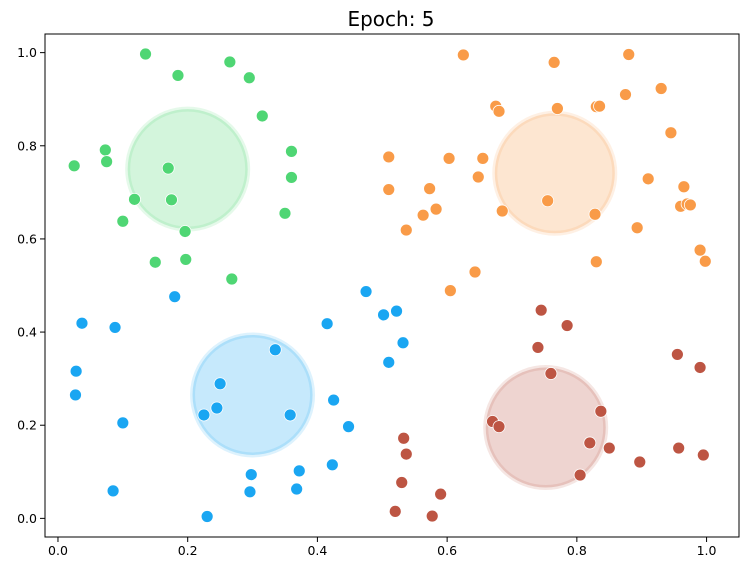 Image resolution: width=749 pixels, height=568 pixels. What do you see at coordinates (27, 52) in the screenshot?
I see `y-tick-label-5: 1.0` at bounding box center [27, 52].